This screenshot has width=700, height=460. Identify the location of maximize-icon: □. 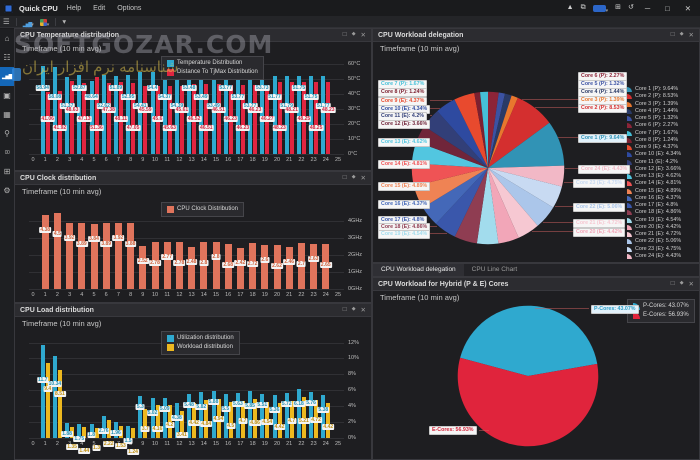
(667, 8).